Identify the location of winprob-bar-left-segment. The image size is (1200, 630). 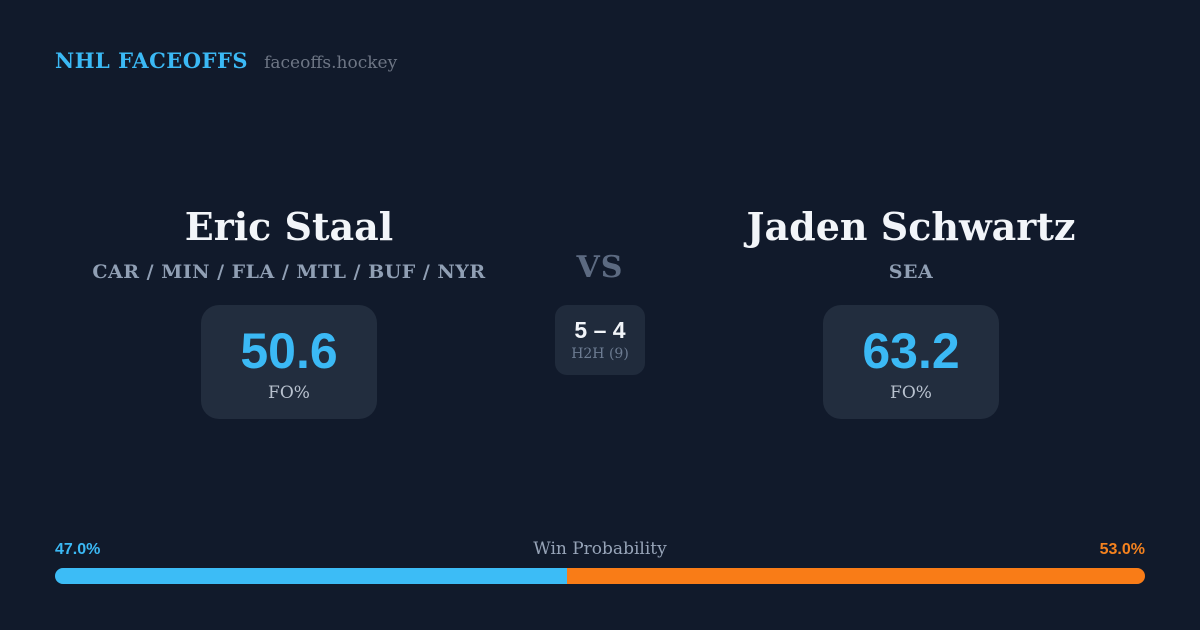
(311, 576).